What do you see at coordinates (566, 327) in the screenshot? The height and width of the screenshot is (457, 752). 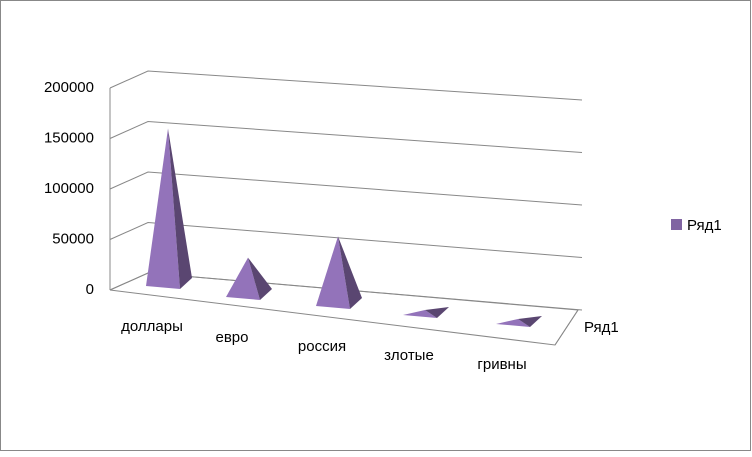 I see `depth-axis` at bounding box center [566, 327].